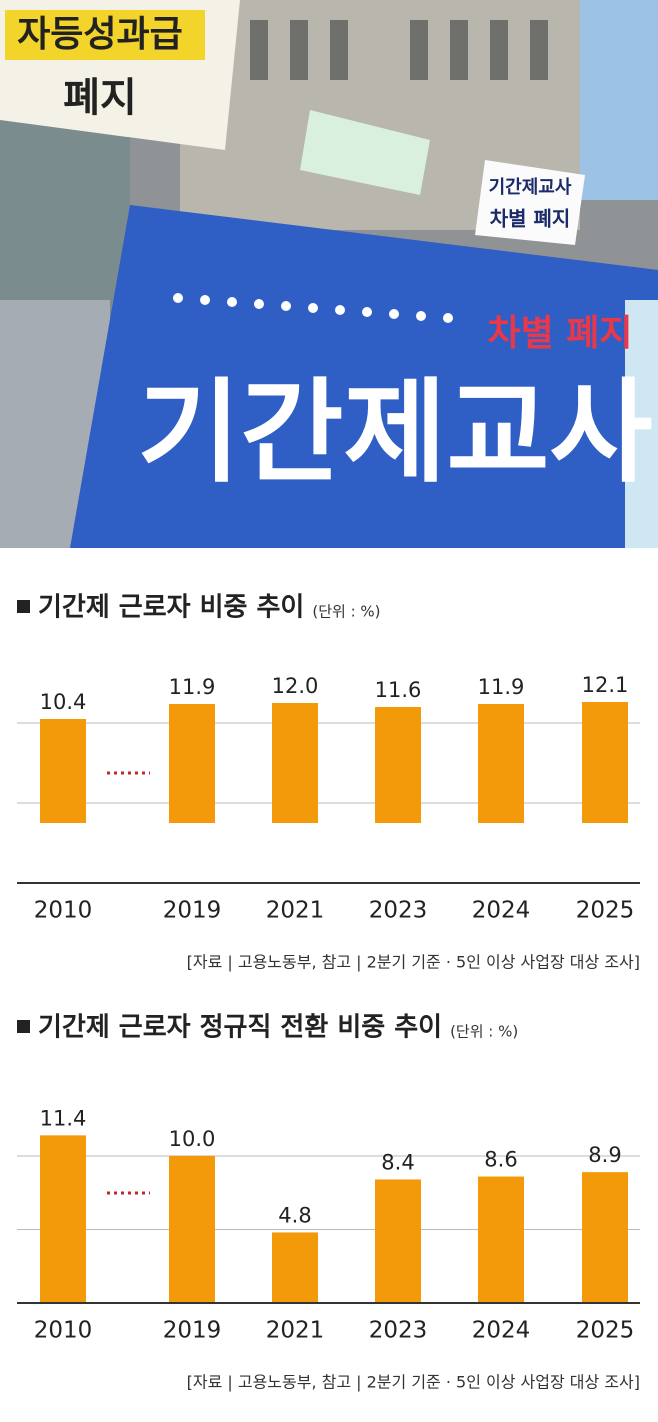 The image size is (658, 1422). Describe the element at coordinates (605, 685) in the screenshot. I see `value-label: 12.1` at that location.